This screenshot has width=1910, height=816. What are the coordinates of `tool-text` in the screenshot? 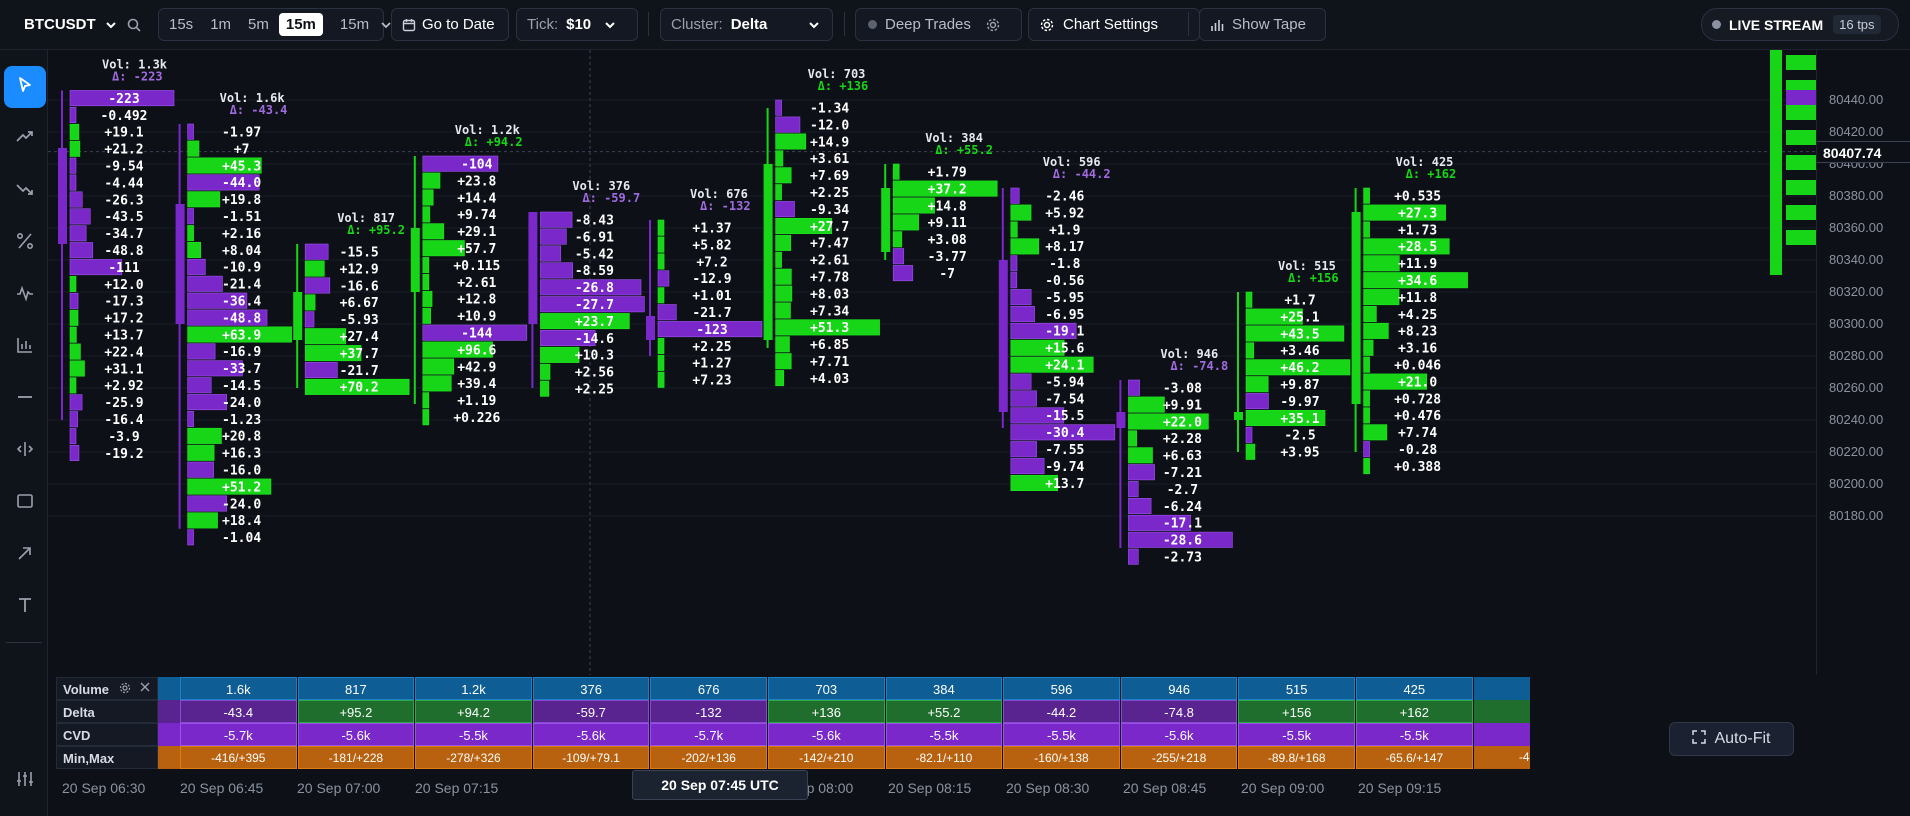 It's located at (25, 607).